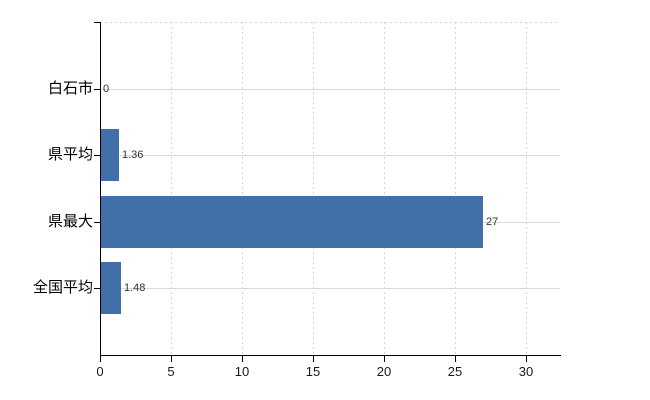 The image size is (650, 400). I want to click on y-axis-line, so click(100, 189).